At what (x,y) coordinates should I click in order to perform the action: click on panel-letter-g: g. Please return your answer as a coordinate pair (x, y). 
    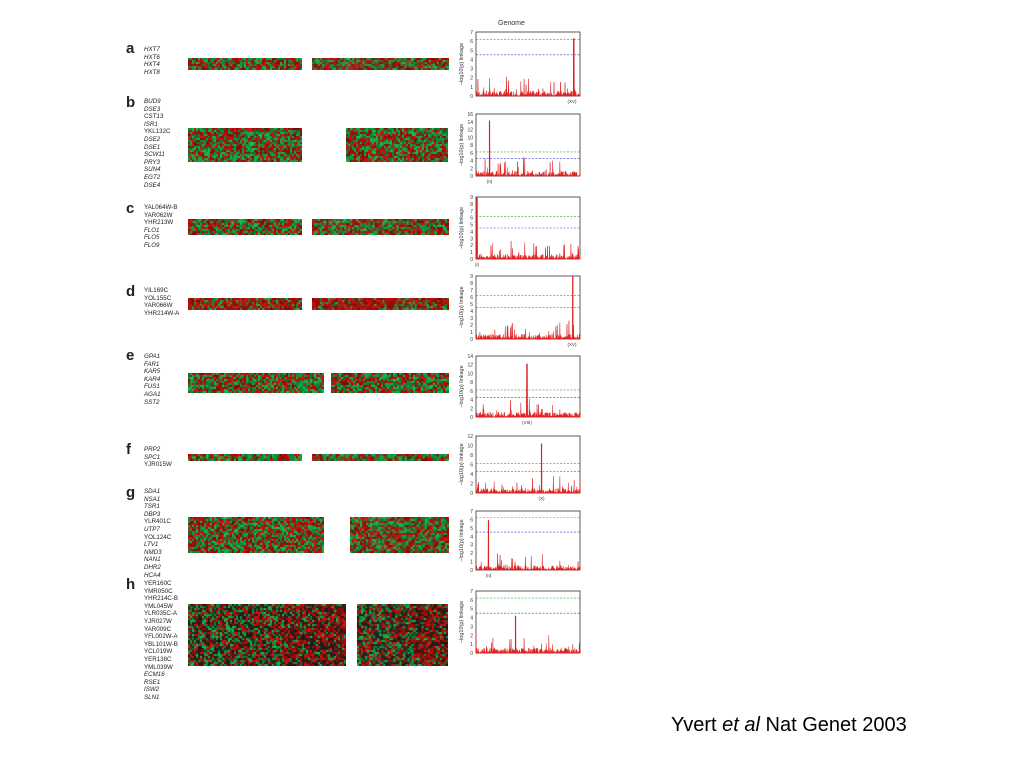
    Looking at the image, I should click on (131, 492).